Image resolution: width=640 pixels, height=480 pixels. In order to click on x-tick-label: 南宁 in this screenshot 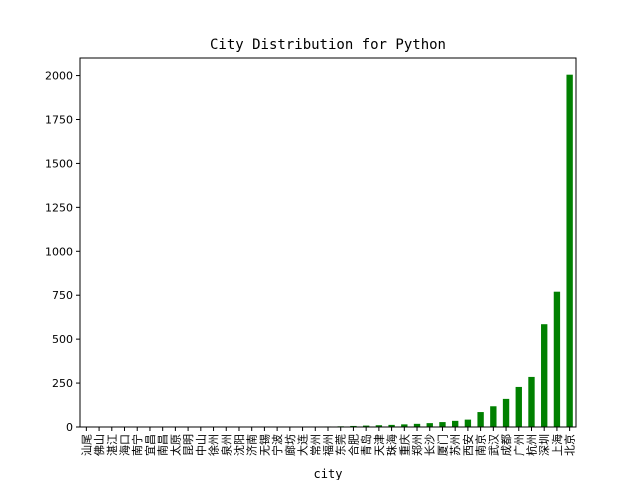, I will do `click(137, 445)`.